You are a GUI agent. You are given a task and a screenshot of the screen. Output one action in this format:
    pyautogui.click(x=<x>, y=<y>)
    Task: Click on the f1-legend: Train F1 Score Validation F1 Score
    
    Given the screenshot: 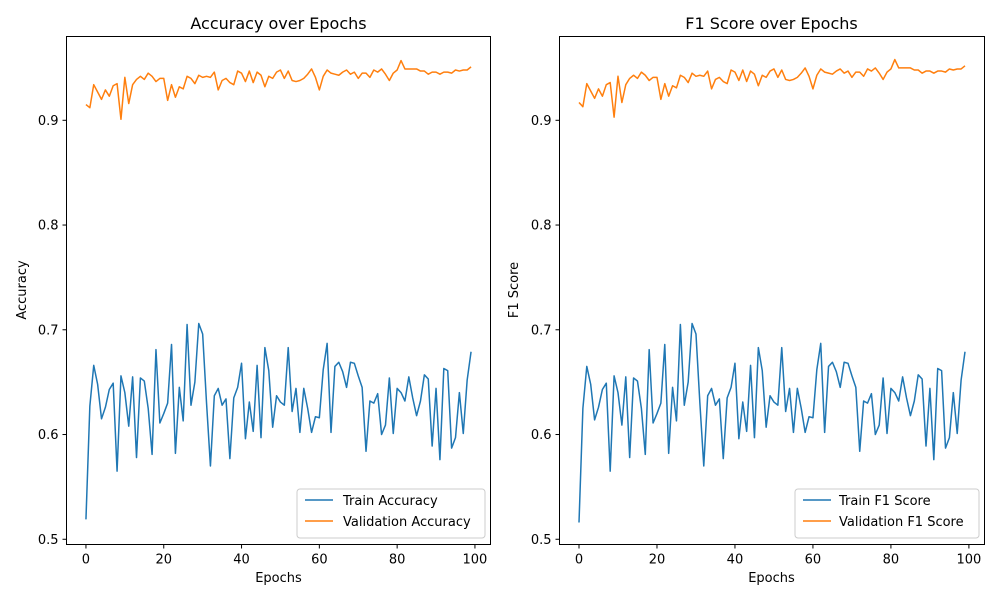 What is the action you would take?
    pyautogui.click(x=887, y=513)
    